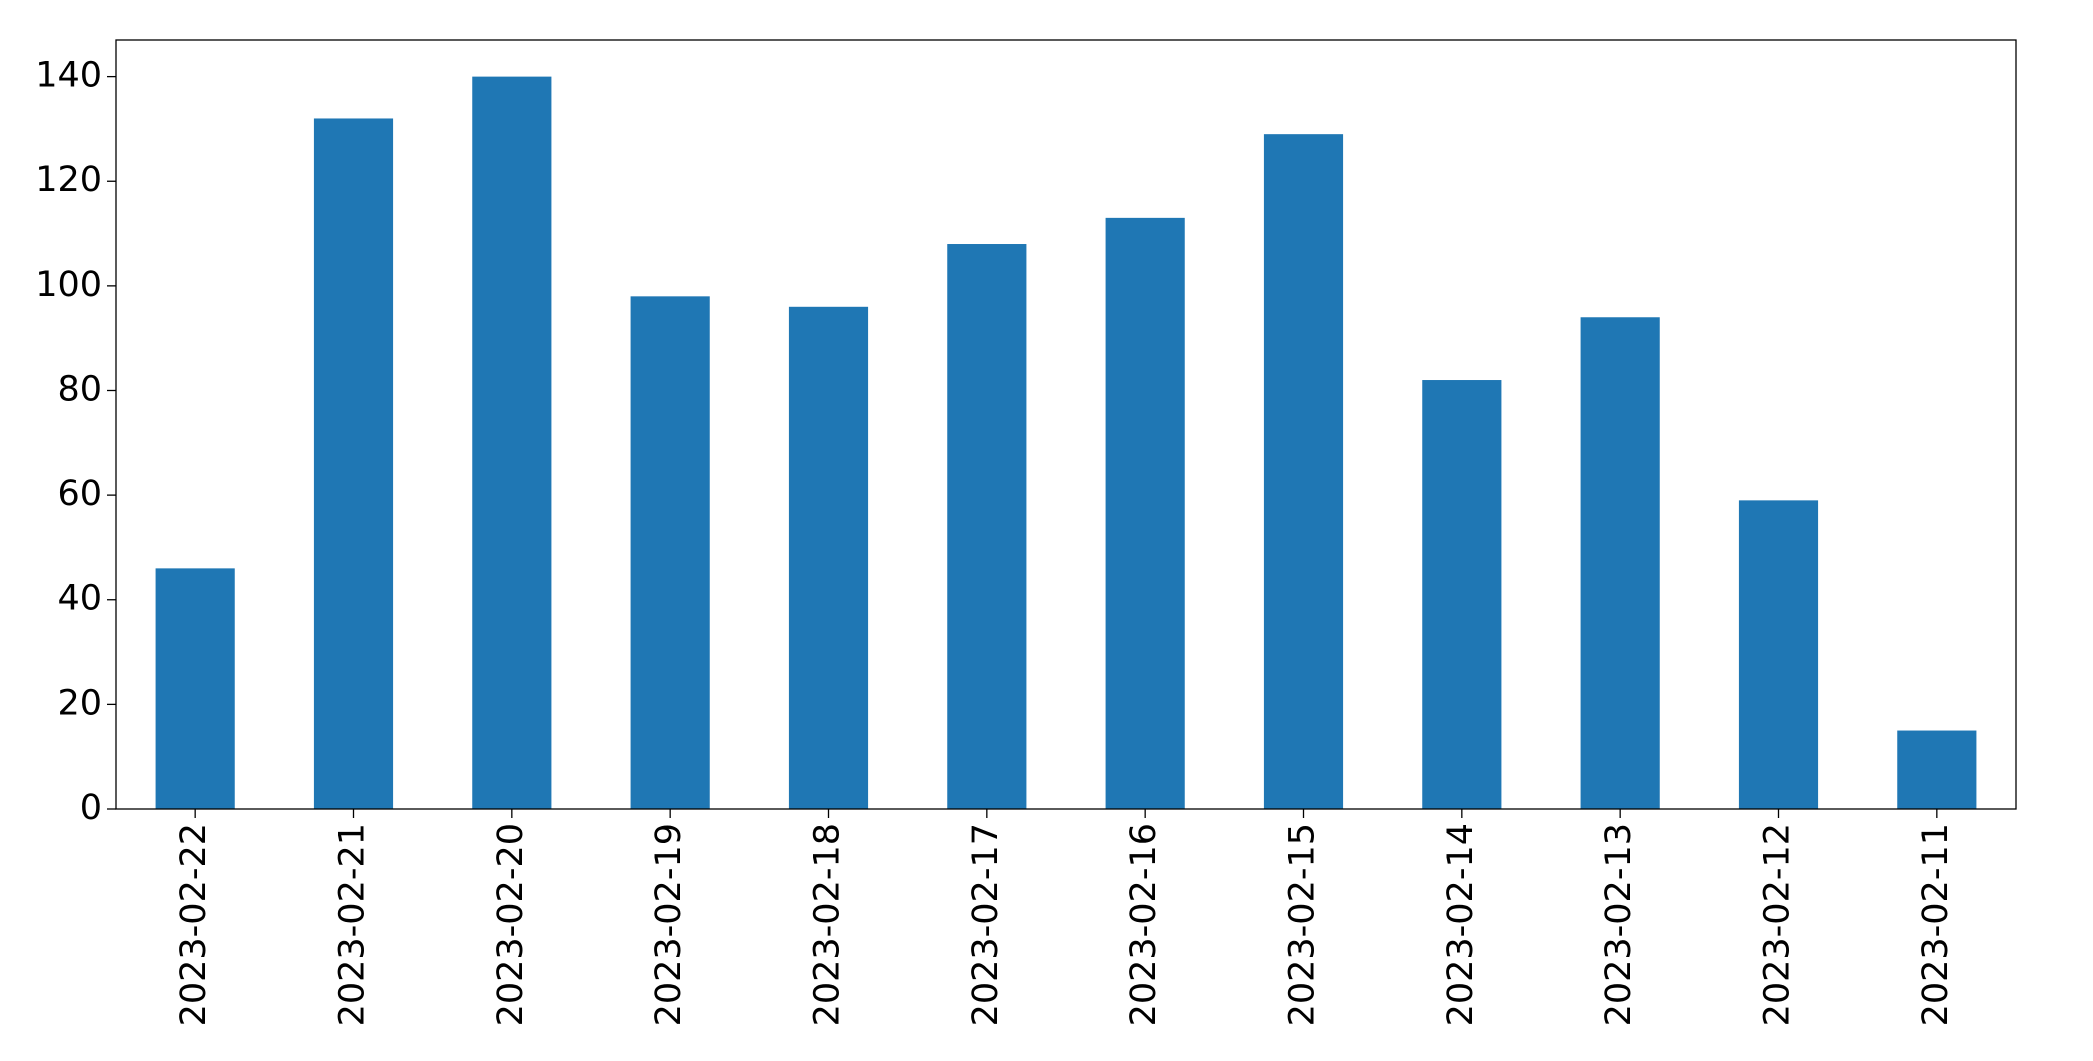 This screenshot has width=2093, height=1061. What do you see at coordinates (1778, 924) in the screenshot?
I see `x-tick-label: 2023-02-12` at bounding box center [1778, 924].